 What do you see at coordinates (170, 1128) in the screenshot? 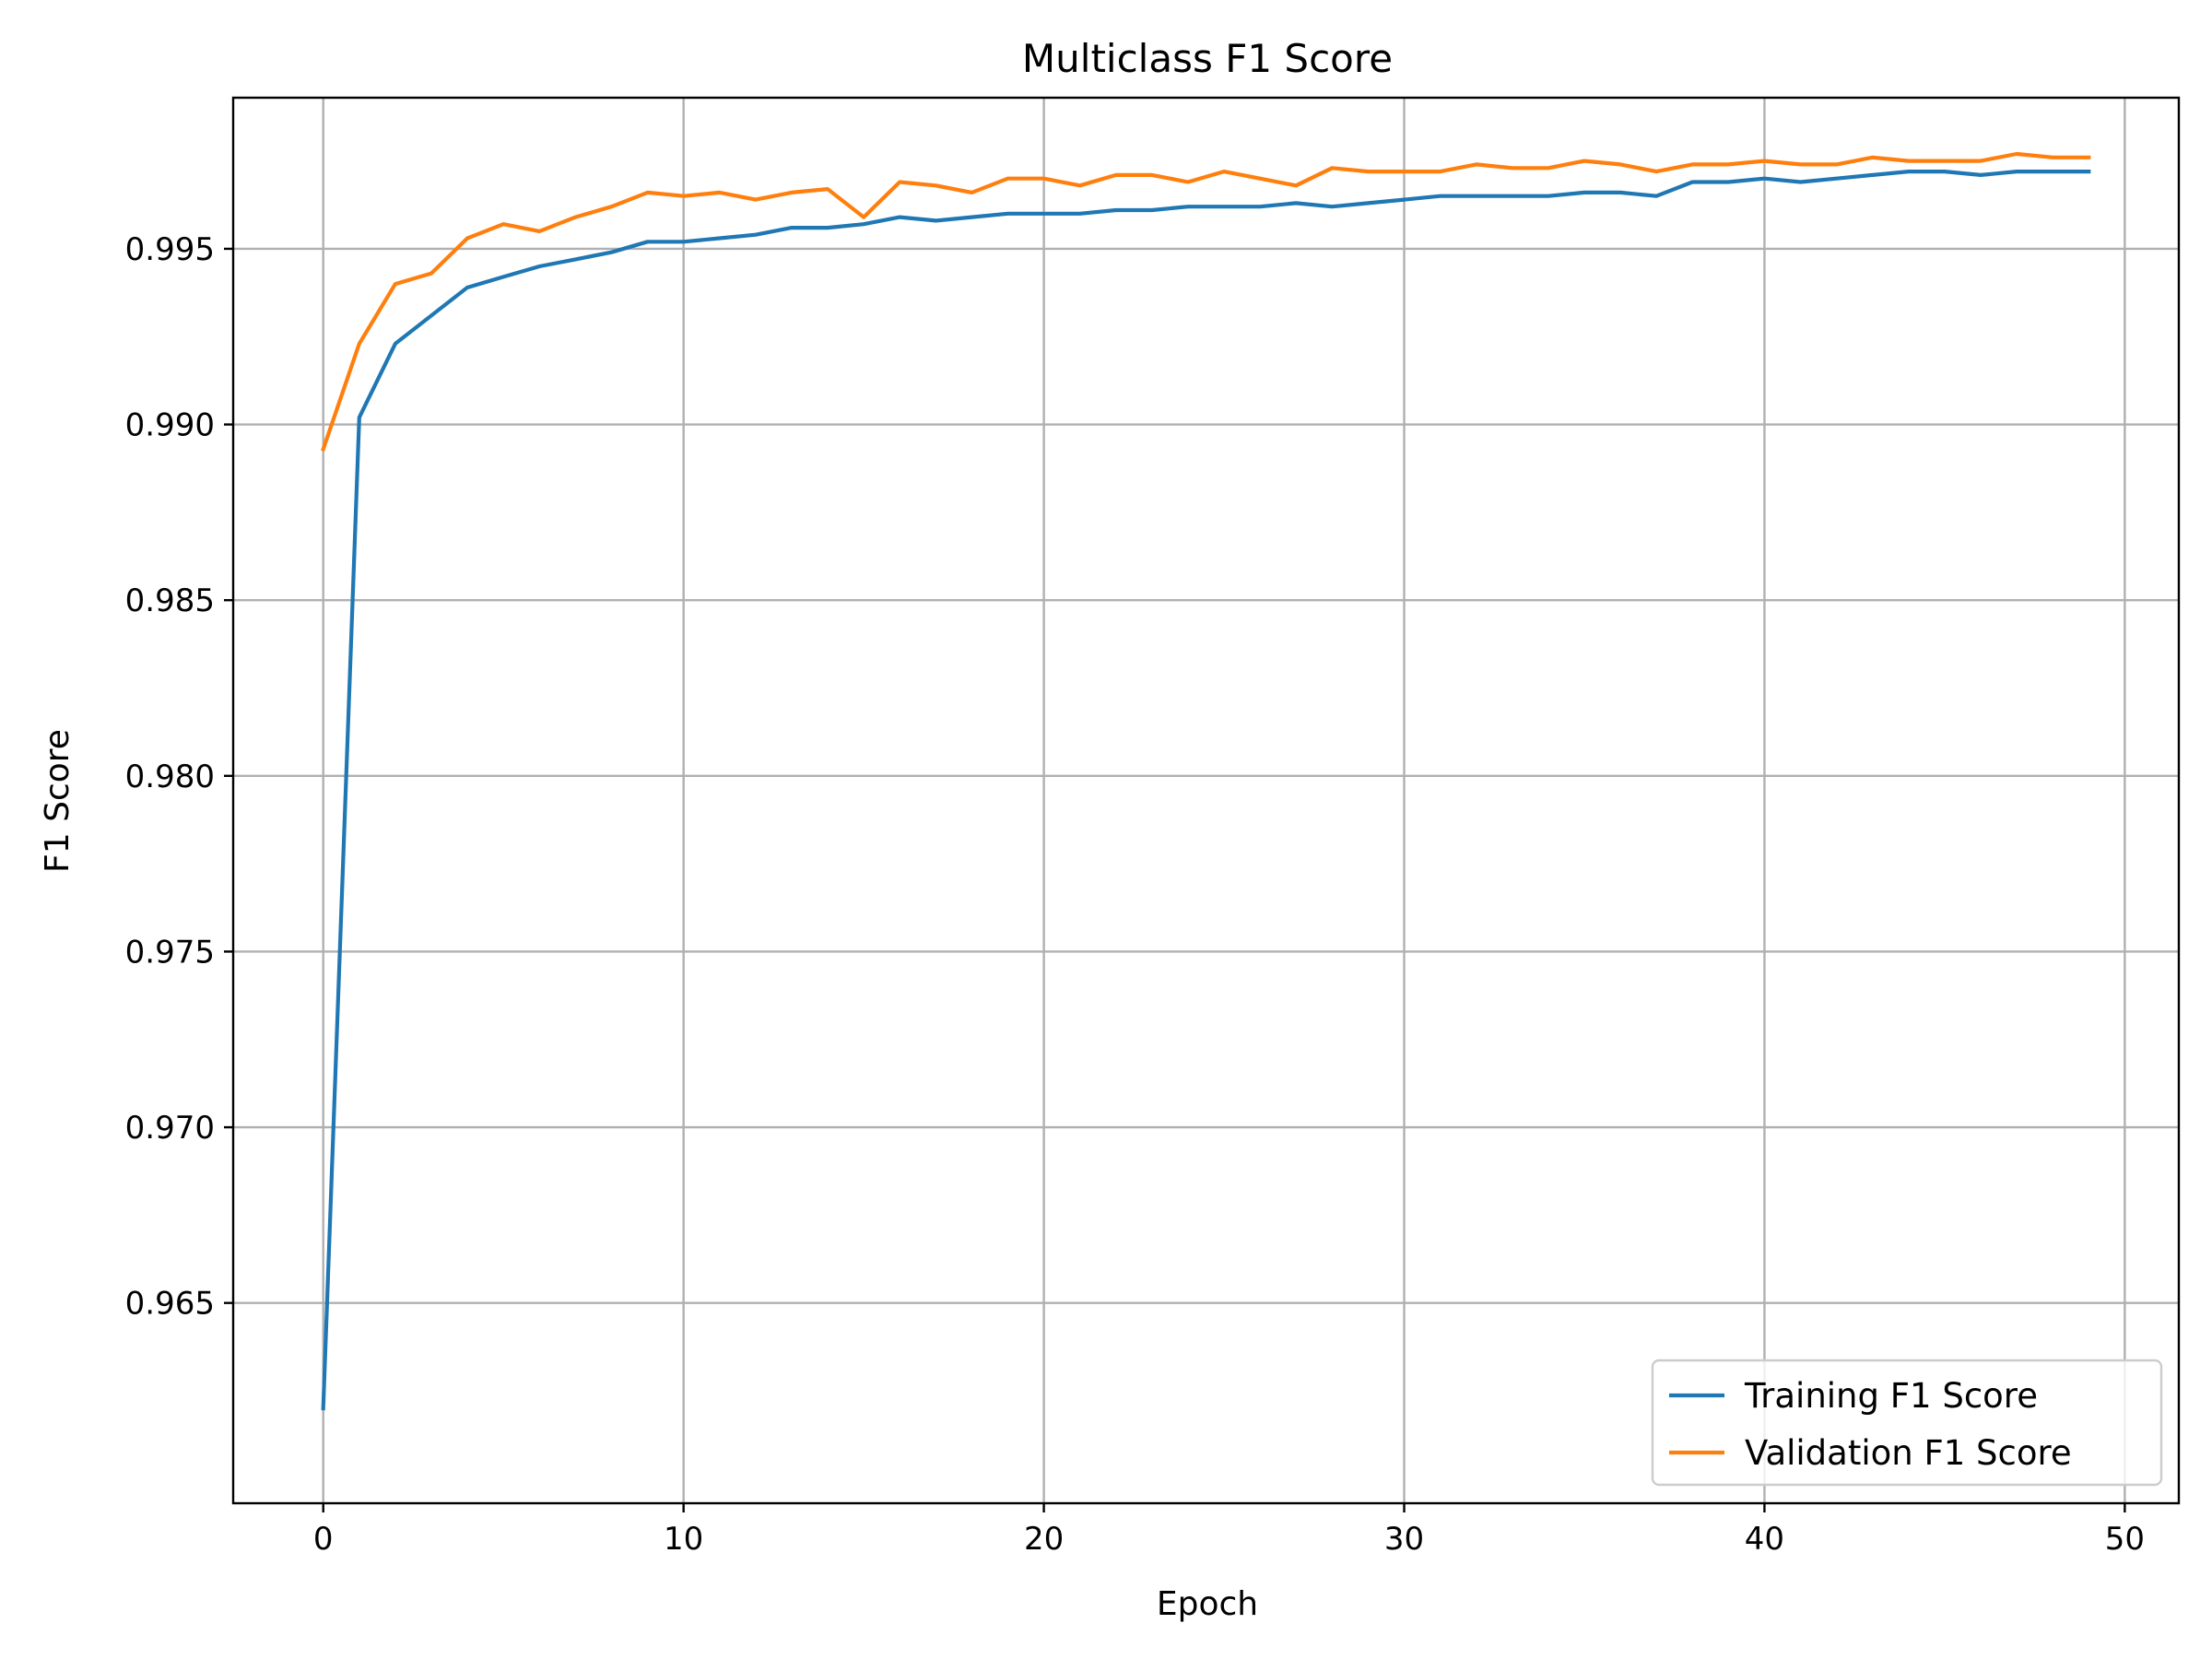
I see `y-tick-label: 0.970` at bounding box center [170, 1128].